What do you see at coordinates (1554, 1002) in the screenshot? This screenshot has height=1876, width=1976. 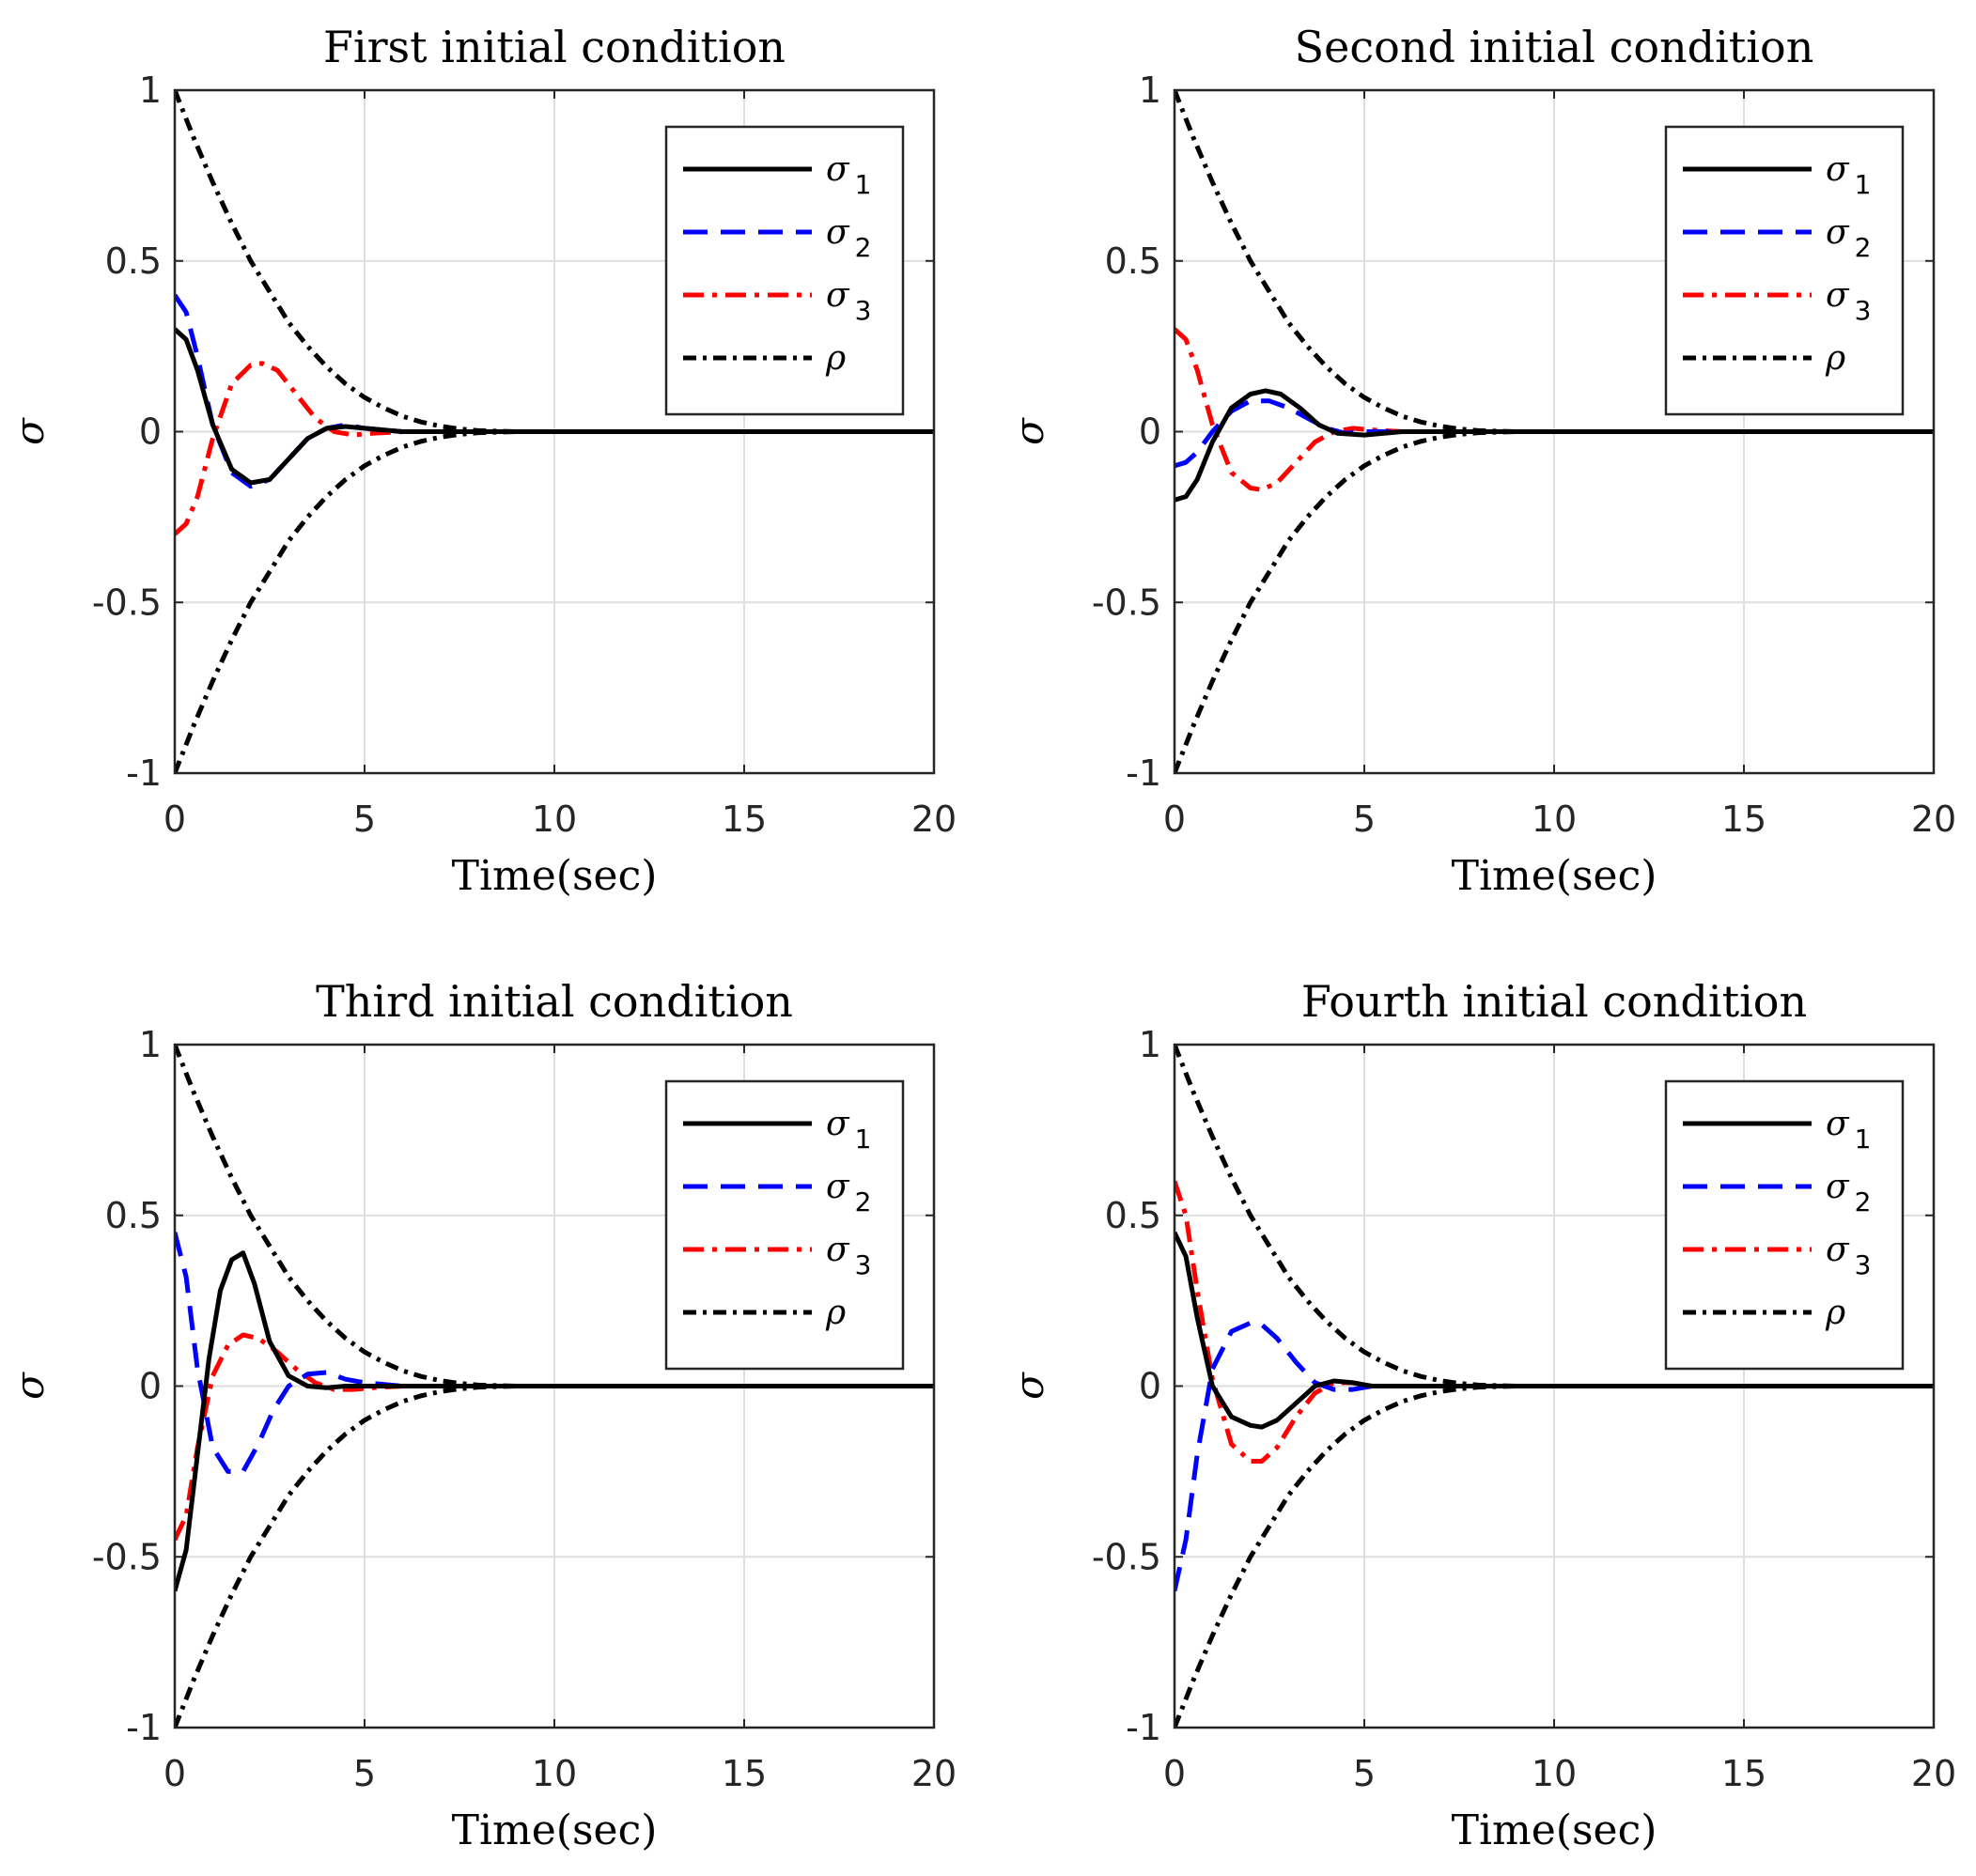 I see `panel-title: Fourth initial condition` at bounding box center [1554, 1002].